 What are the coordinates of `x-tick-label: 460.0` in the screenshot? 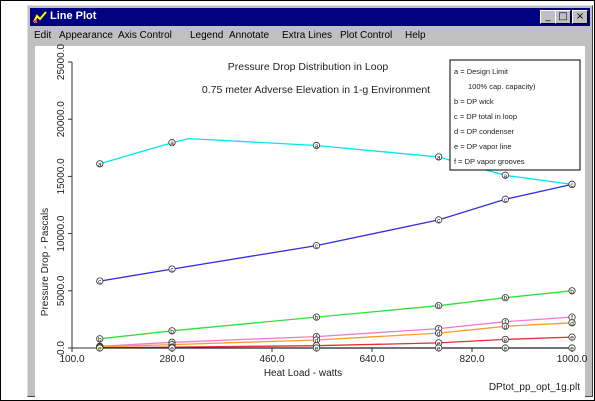 It's located at (271, 359).